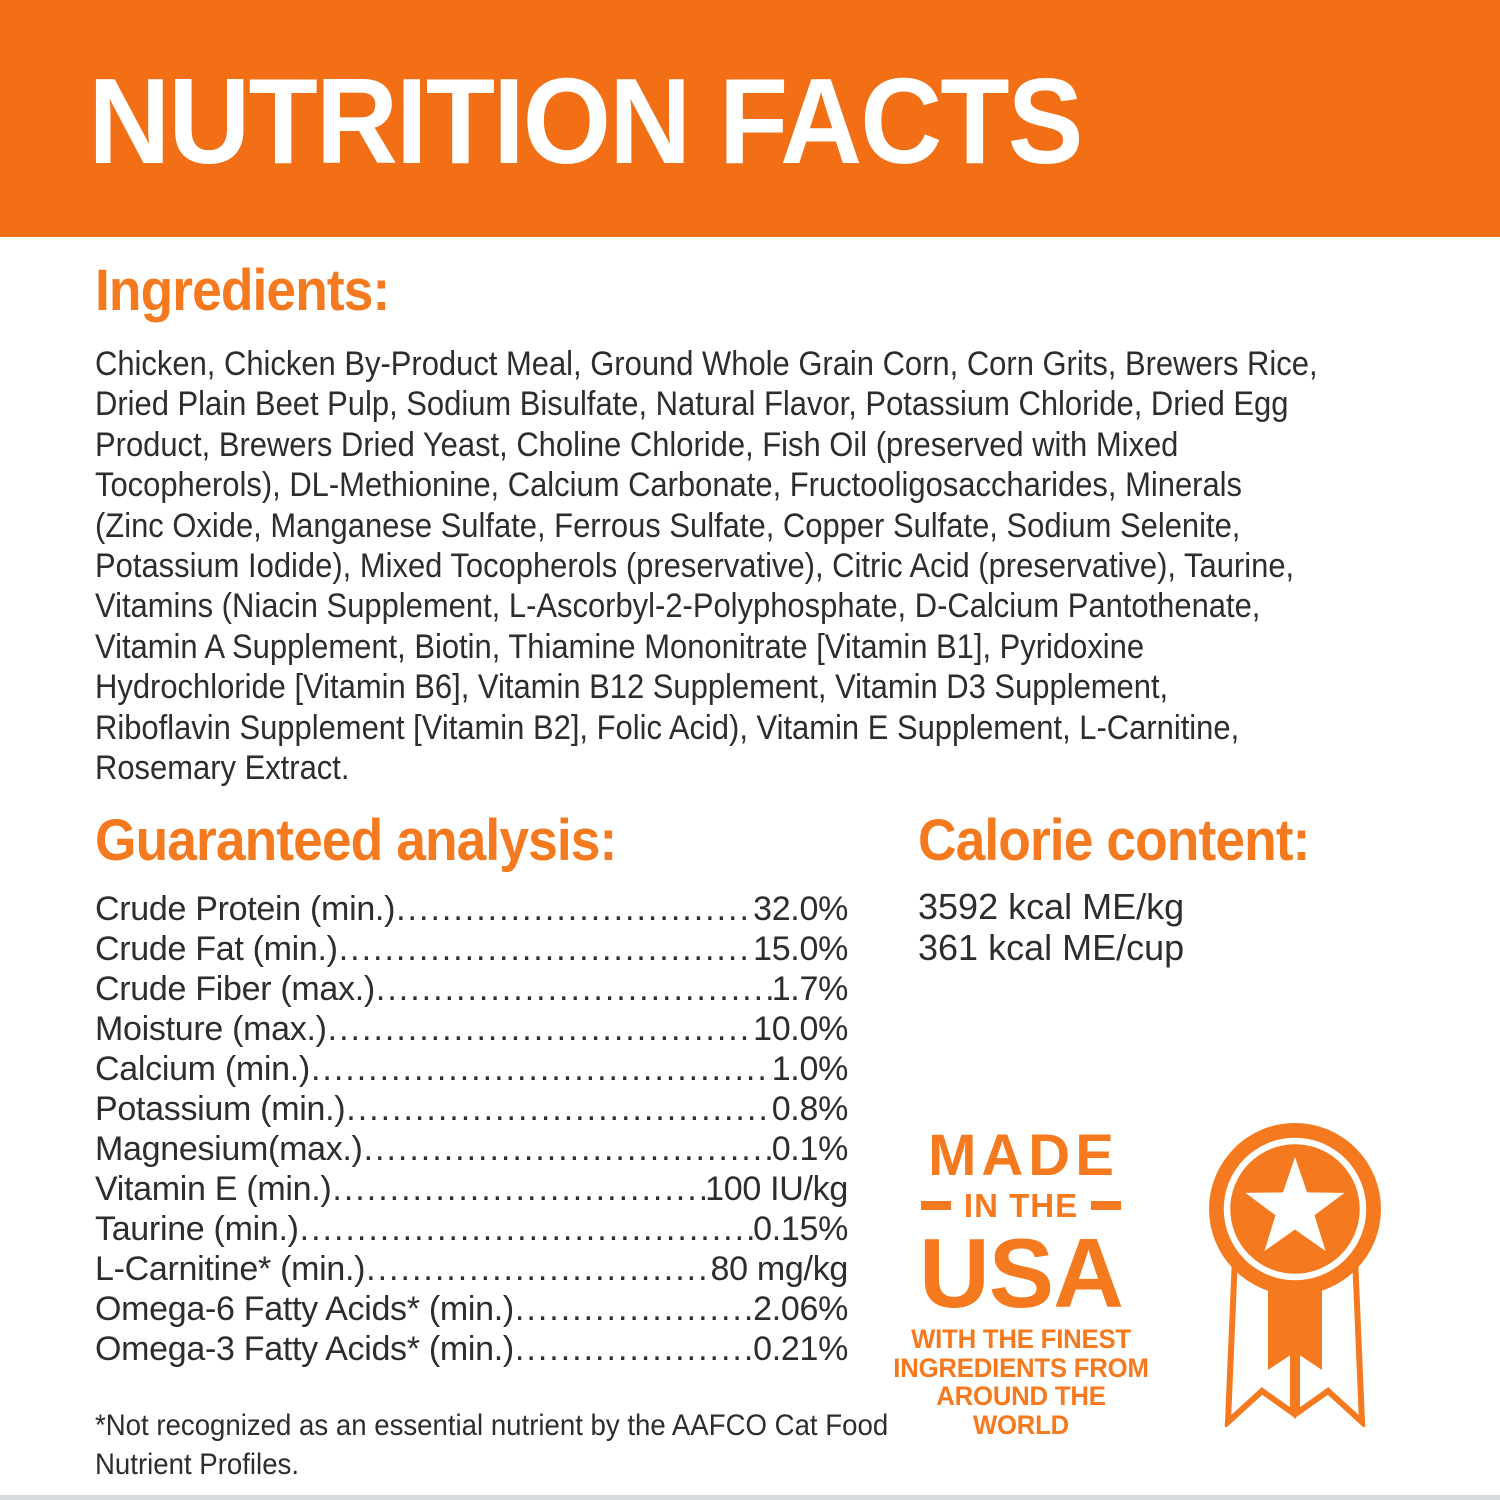 The height and width of the screenshot is (1500, 1500). What do you see at coordinates (235, 989) in the screenshot?
I see `analysis-label: Crude Fiber (max.)` at bounding box center [235, 989].